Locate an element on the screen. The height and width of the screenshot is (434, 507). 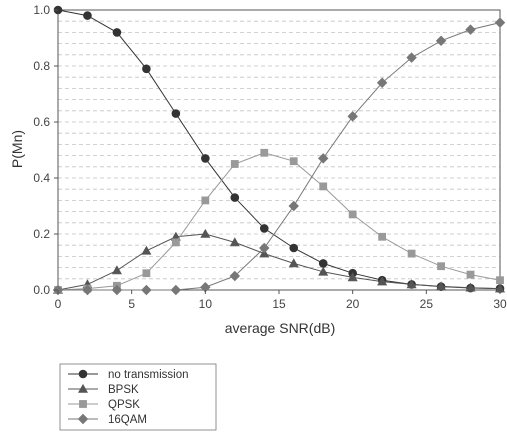
legend-item: 16QAM is located at coordinates (107, 419).